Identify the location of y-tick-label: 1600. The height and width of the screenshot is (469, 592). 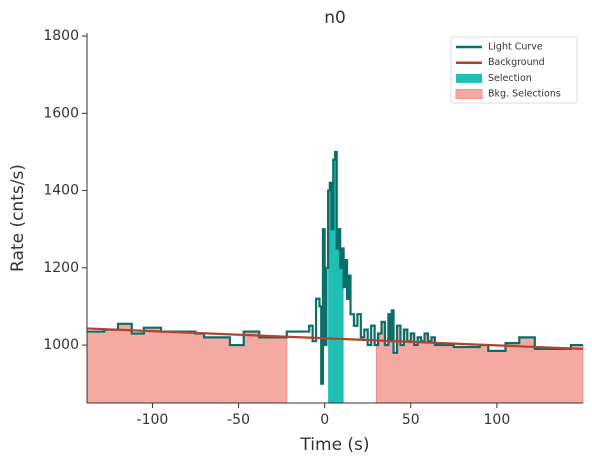
(61, 113).